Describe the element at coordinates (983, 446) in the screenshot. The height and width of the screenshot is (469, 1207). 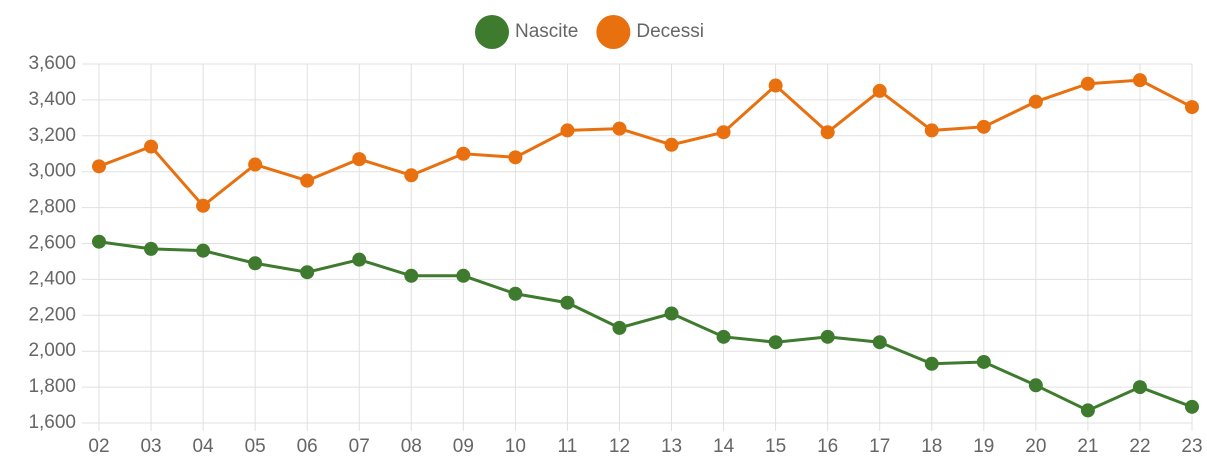
I see `x-tick-label: 19` at that location.